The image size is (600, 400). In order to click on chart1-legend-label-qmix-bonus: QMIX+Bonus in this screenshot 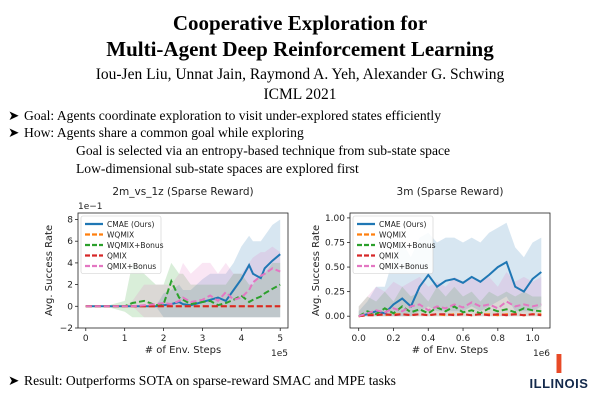, I will do `click(131, 266)`.